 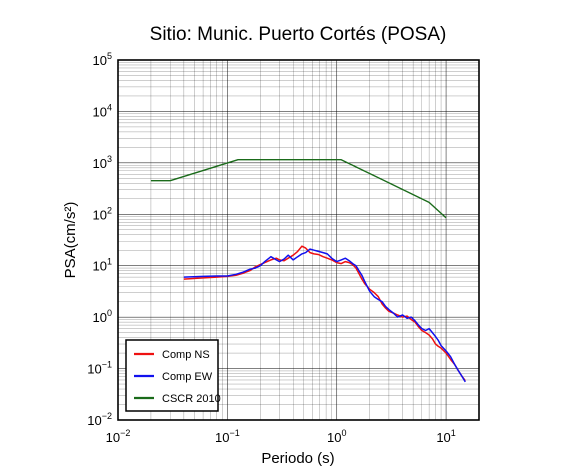 I want to click on series-line-comp-ns, so click(x=324, y=313).